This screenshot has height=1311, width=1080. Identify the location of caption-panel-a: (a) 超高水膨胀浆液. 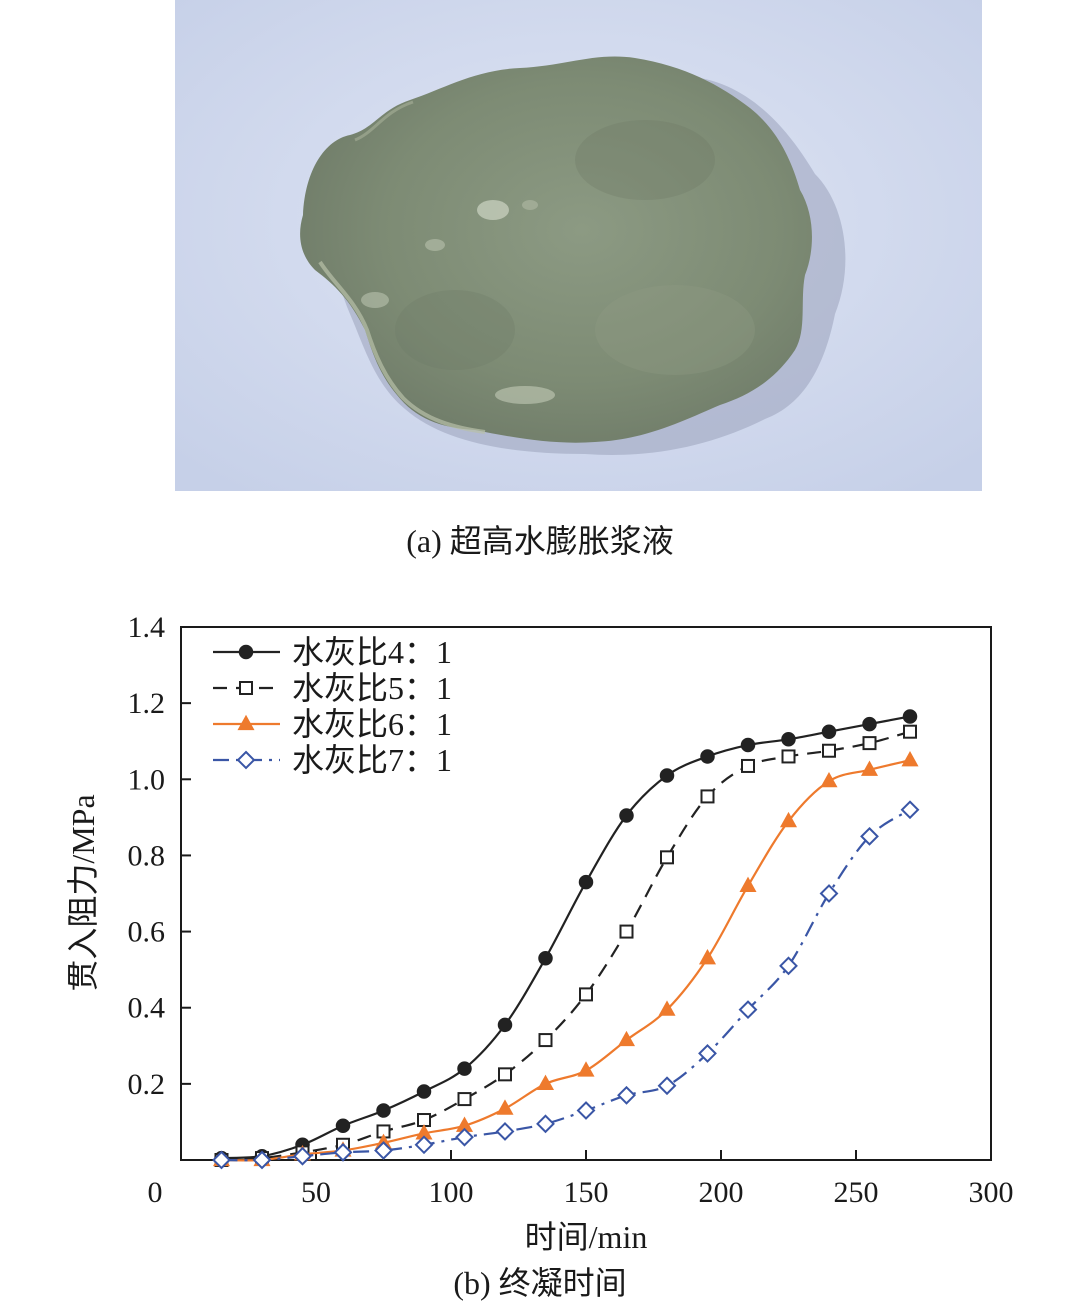
(540, 541).